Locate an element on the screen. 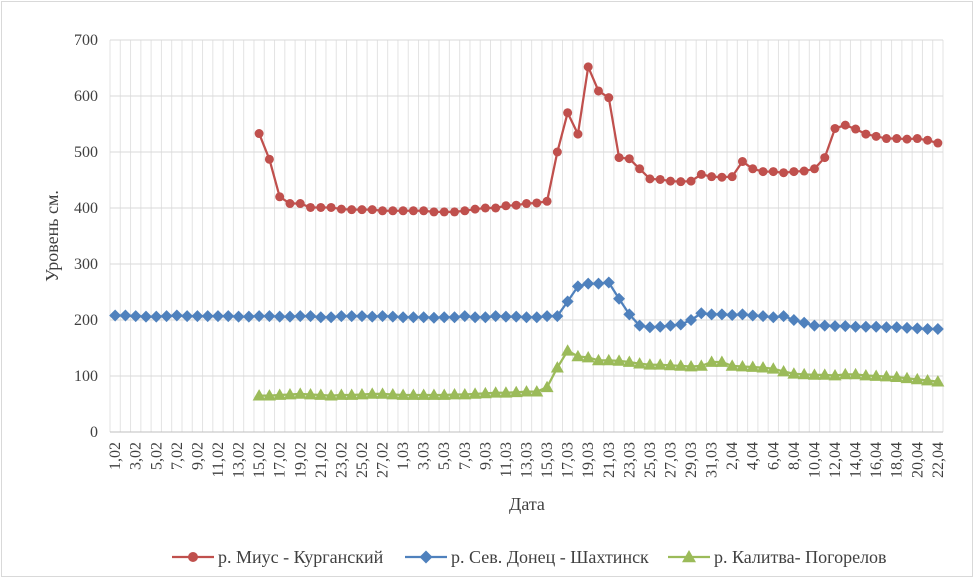  x-tick-label: 2,04 is located at coordinates (732, 456).